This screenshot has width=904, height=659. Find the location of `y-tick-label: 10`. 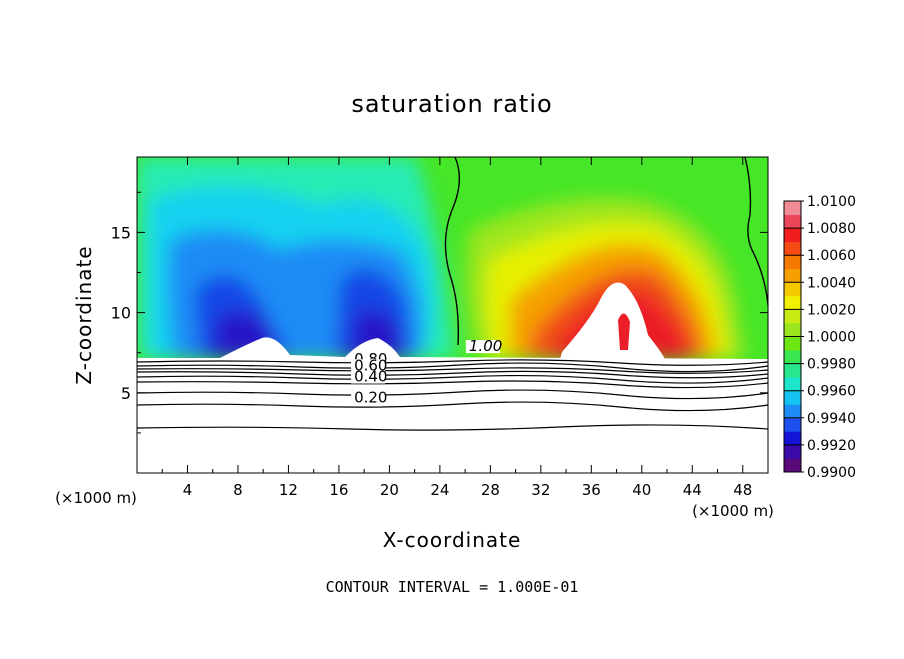

y-tick-label: 10 is located at coordinates (121, 313).